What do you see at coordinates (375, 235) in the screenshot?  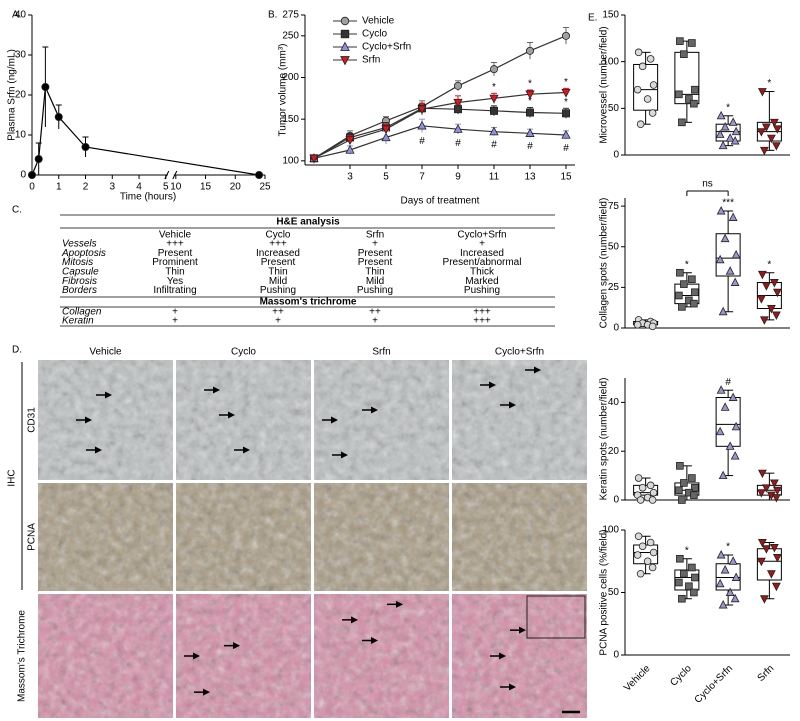 I see `table-header: Srfn` at bounding box center [375, 235].